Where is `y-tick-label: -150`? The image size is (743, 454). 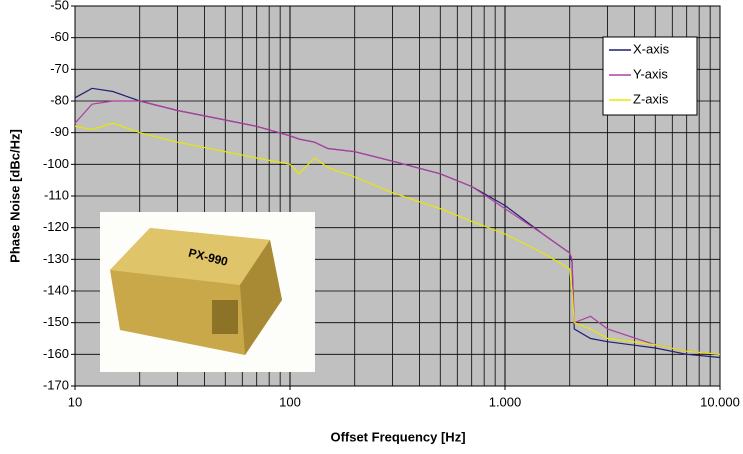 y-tick-label: -150 is located at coordinates (56, 321).